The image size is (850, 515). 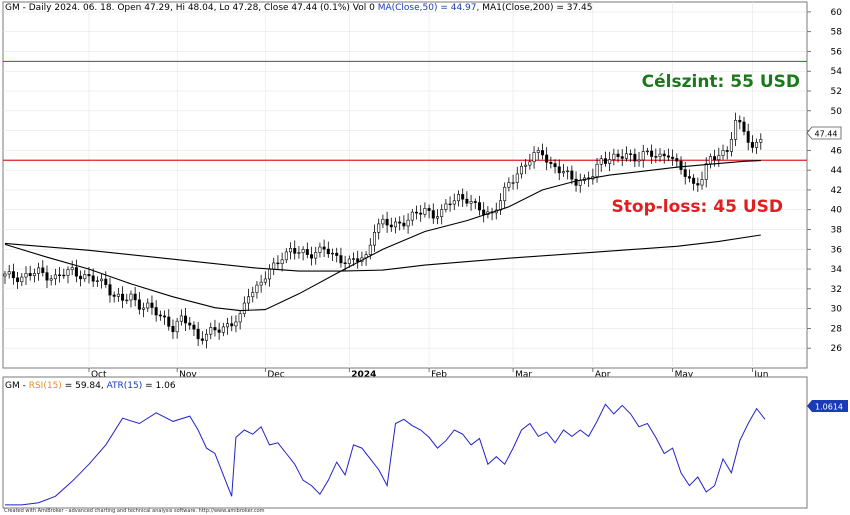 I want to click on atr-value-badge-text: 1.0614, so click(x=829, y=407).